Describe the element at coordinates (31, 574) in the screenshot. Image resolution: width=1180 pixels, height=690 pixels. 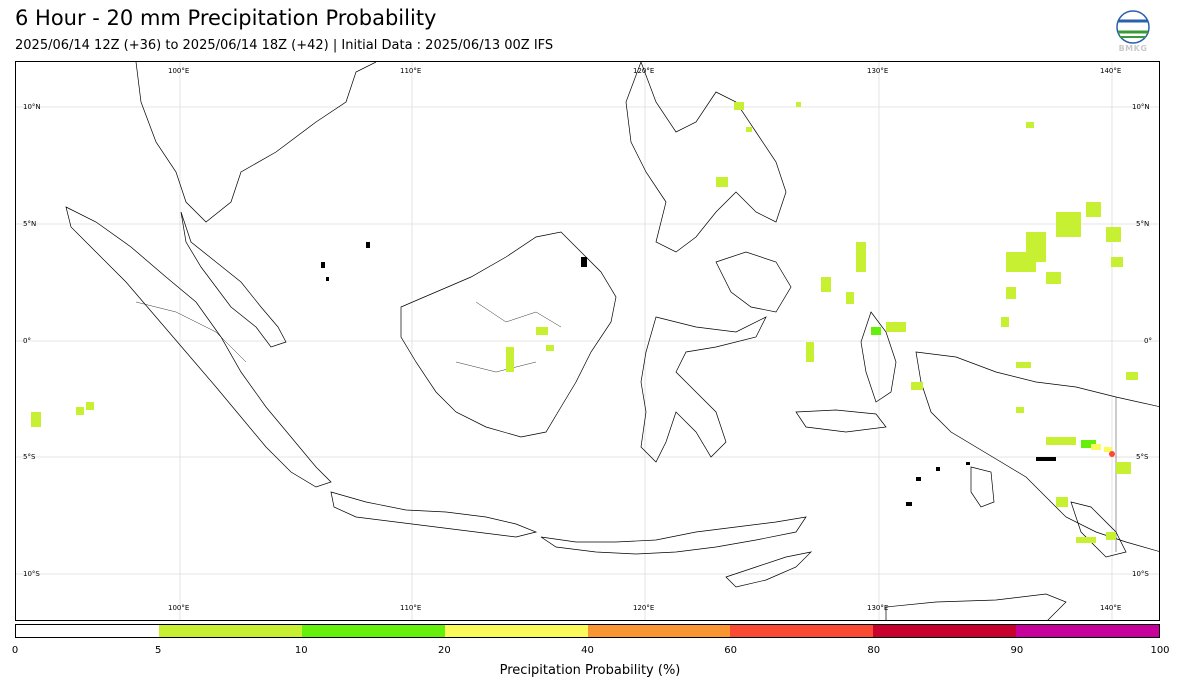
I see `lat-label-left: 10°S` at that location.